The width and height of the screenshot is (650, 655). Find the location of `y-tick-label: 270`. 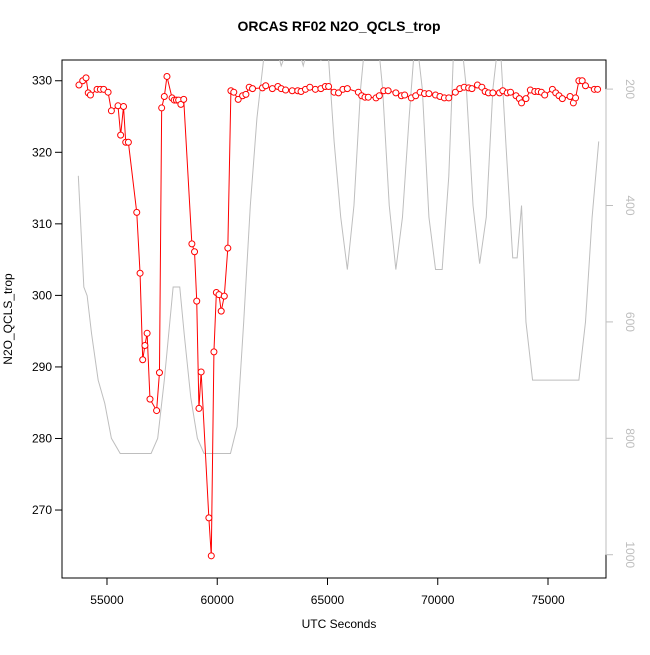

y-tick-label: 270 is located at coordinates (42, 510).